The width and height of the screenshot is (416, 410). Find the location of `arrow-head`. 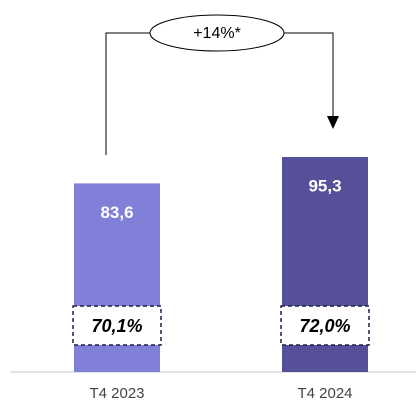

arrow-head is located at coordinates (333, 122).